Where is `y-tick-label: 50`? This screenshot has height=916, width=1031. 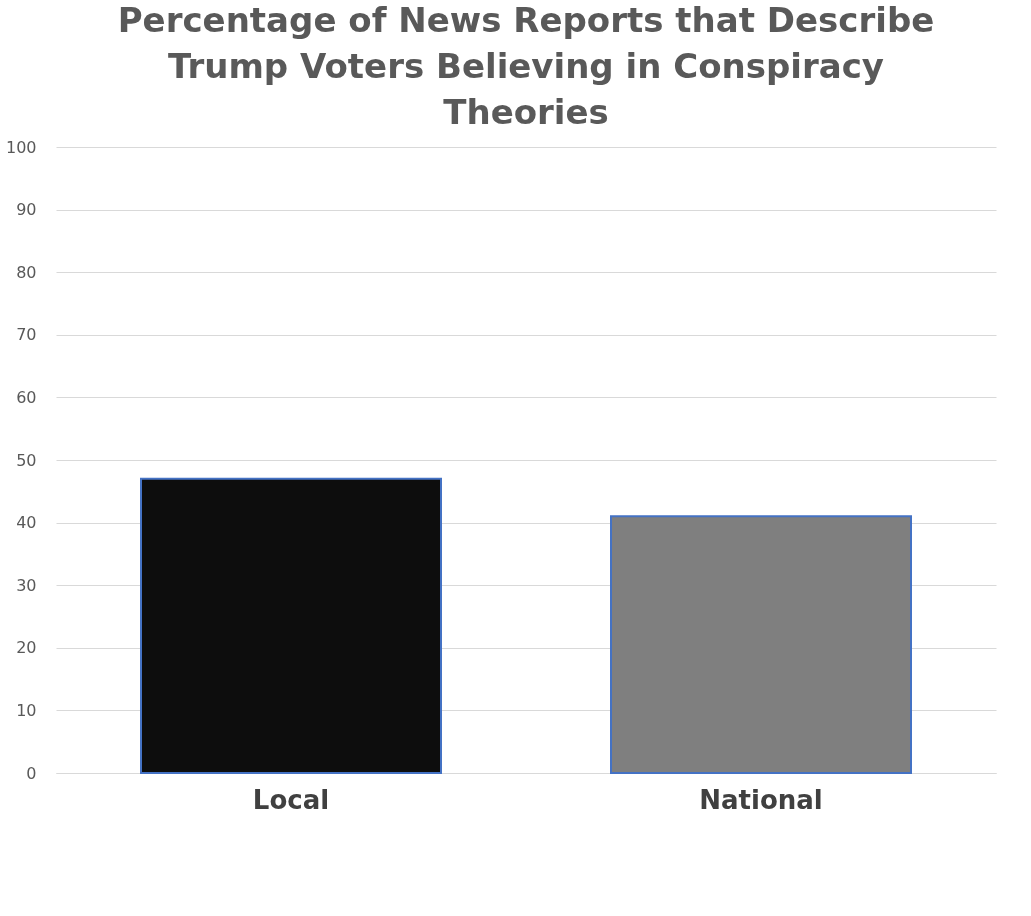 y-tick-label: 50 is located at coordinates (26, 460).